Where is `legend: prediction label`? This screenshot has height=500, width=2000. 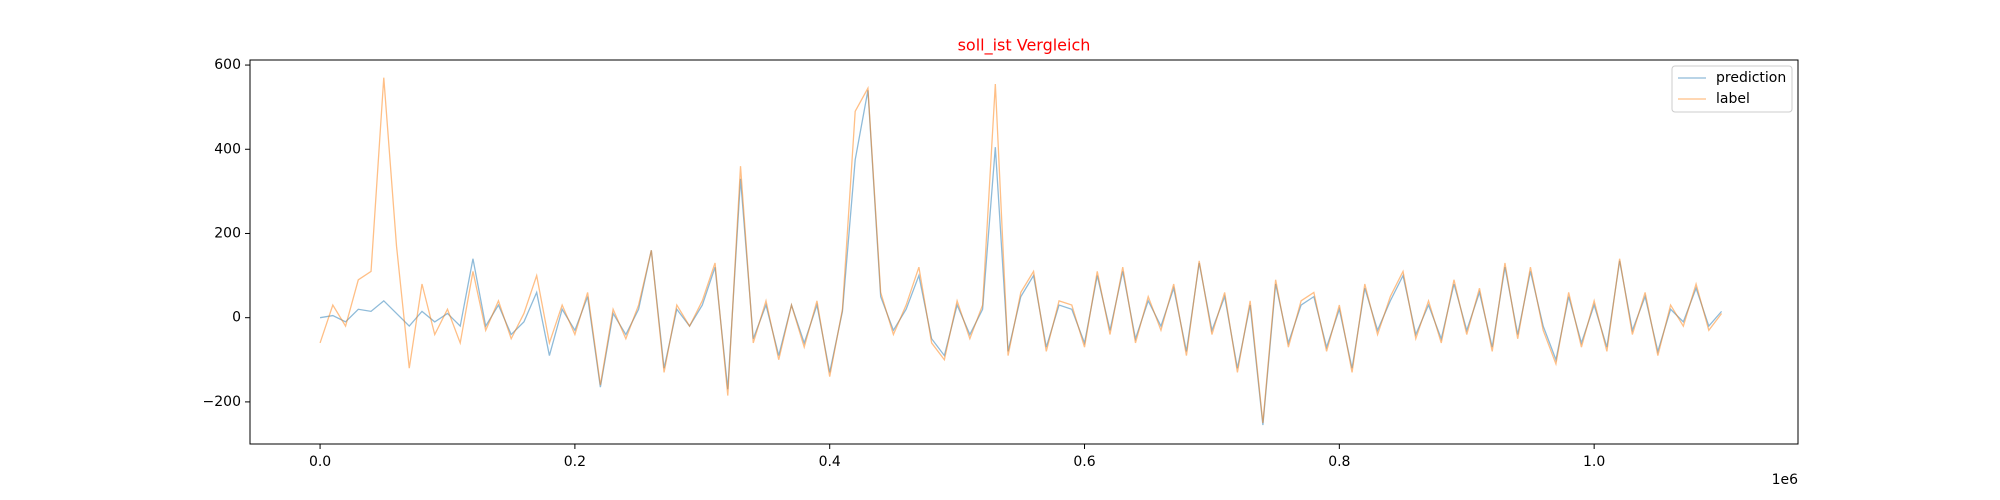 legend: prediction label is located at coordinates (1732, 89).